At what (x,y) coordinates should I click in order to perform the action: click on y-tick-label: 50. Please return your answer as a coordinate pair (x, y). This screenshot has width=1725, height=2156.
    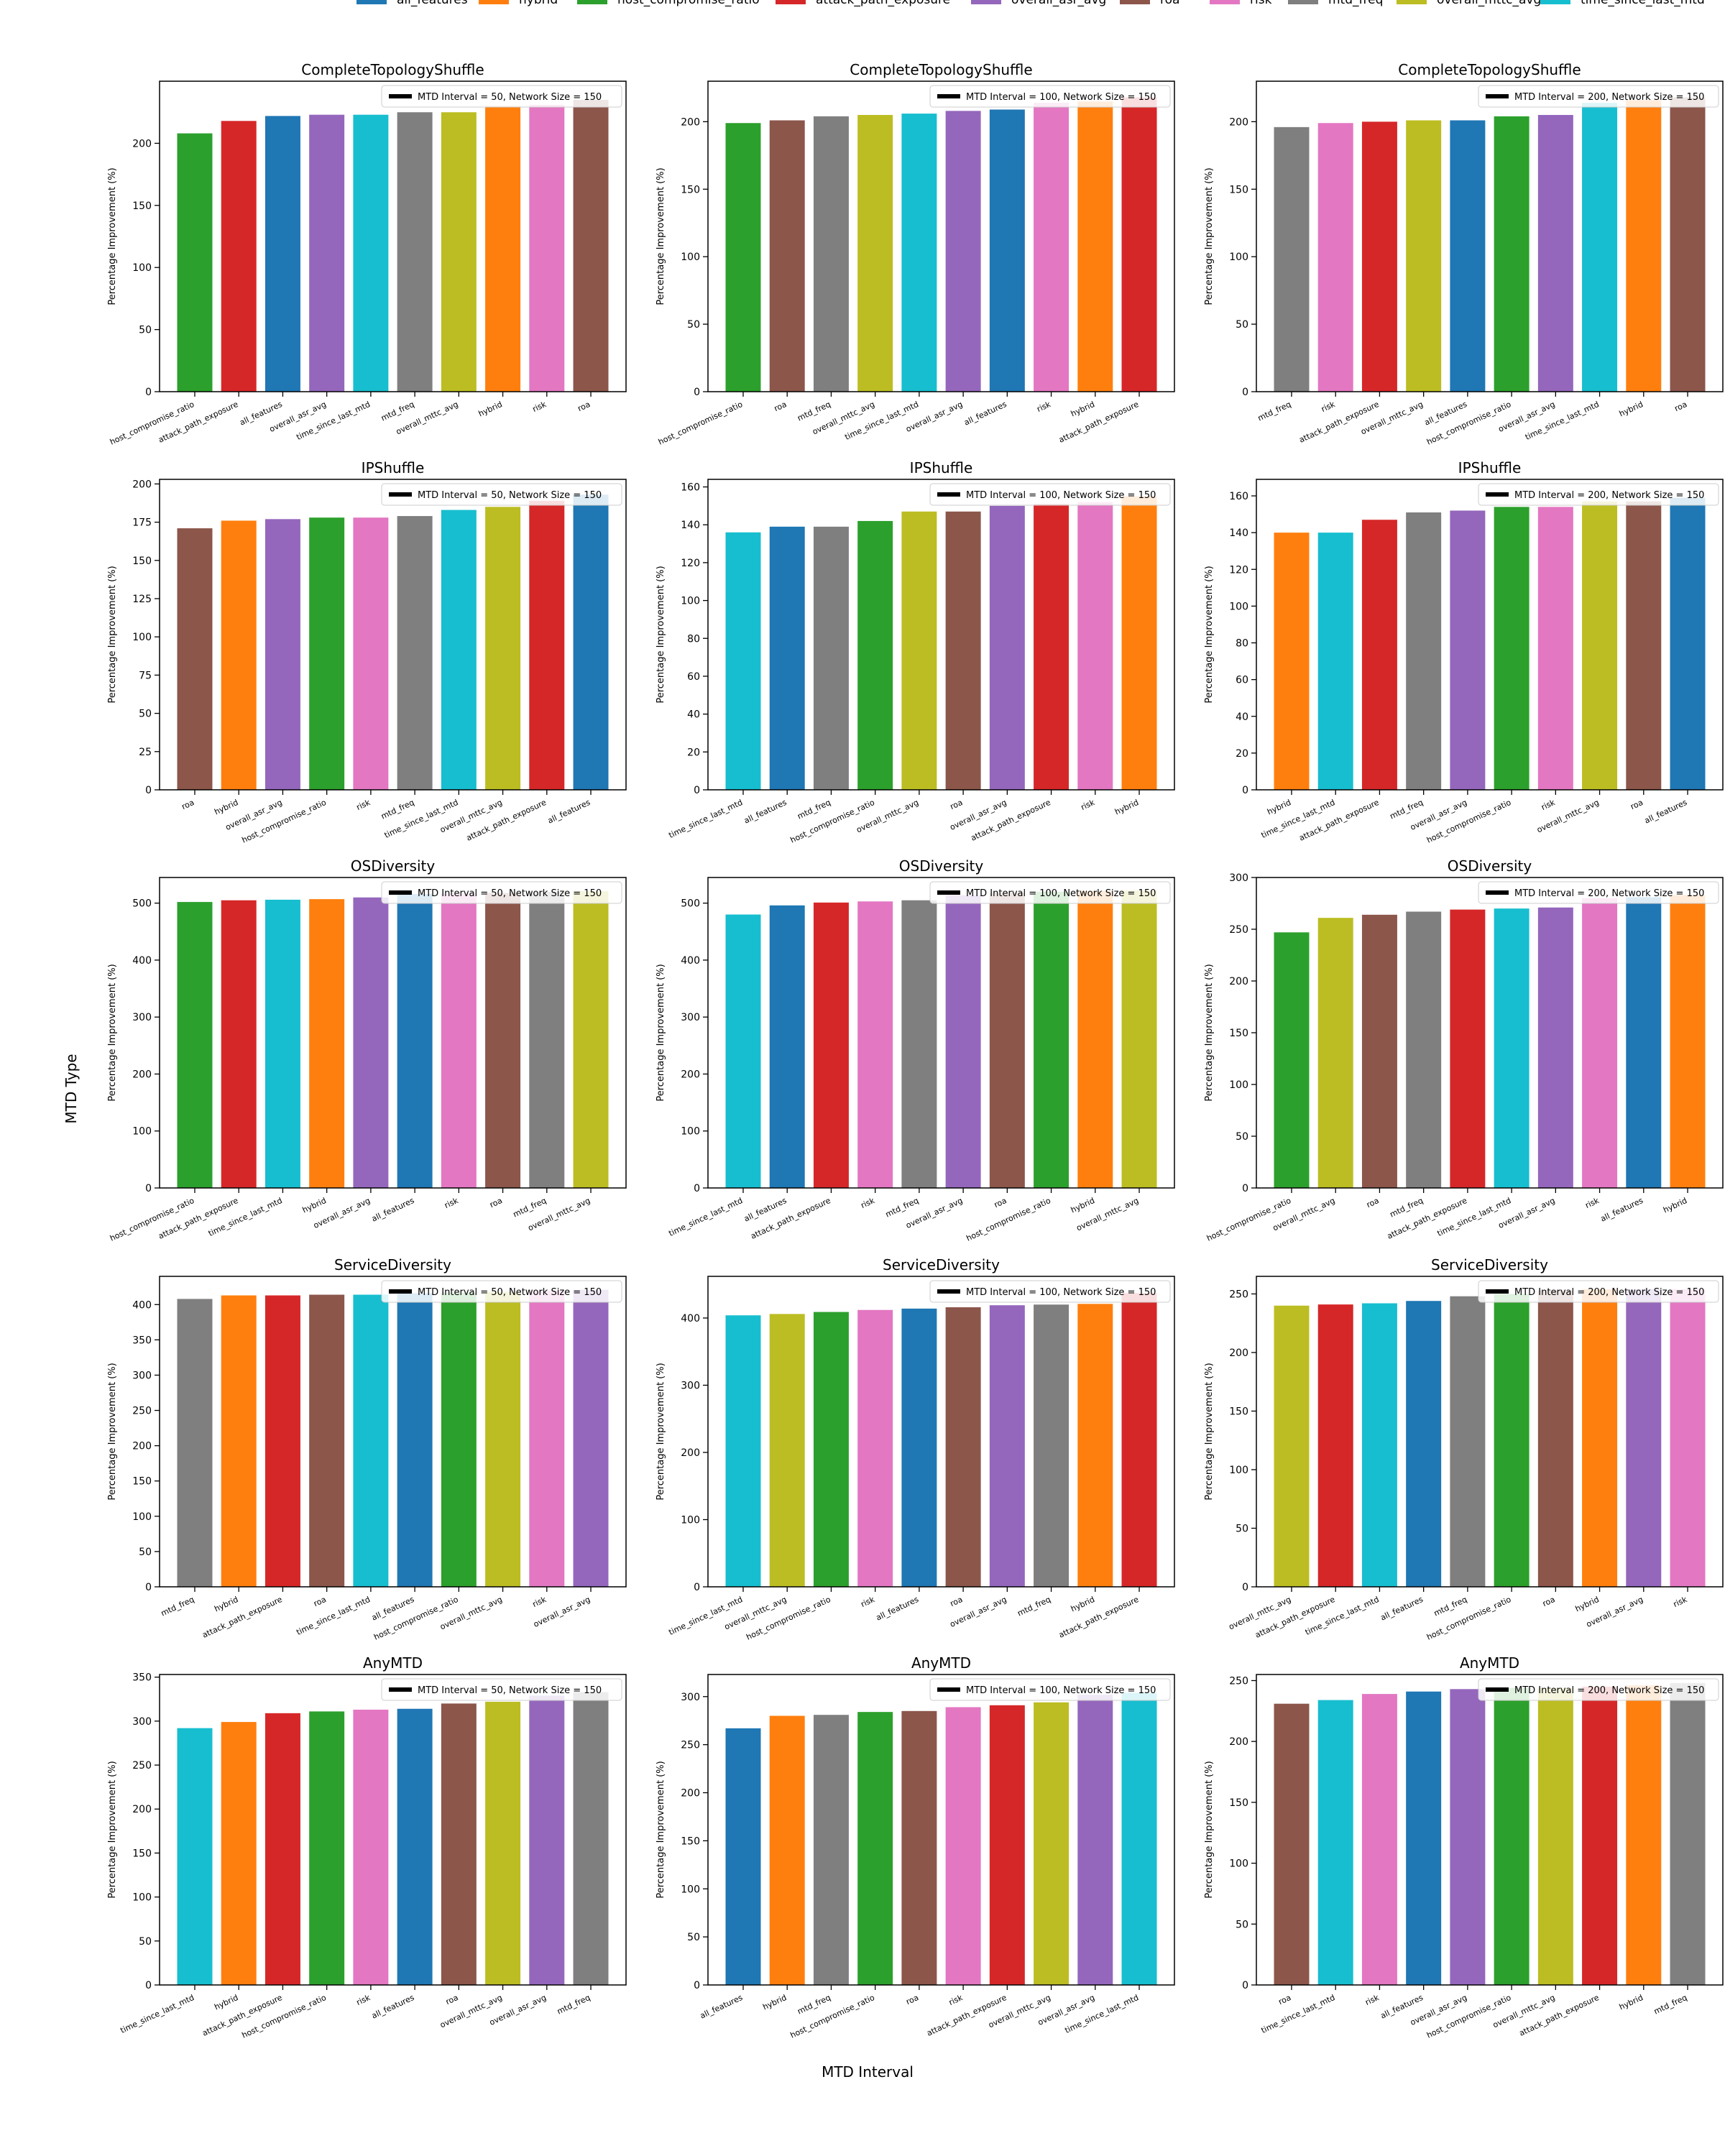
    Looking at the image, I should click on (145, 1552).